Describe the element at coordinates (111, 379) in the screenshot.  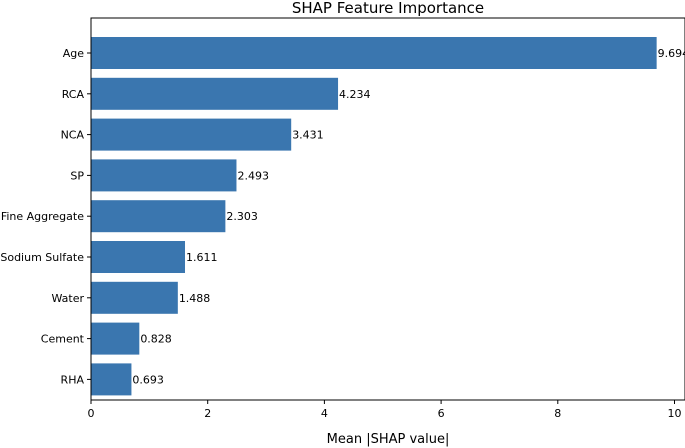
I see `bar-rha` at that location.